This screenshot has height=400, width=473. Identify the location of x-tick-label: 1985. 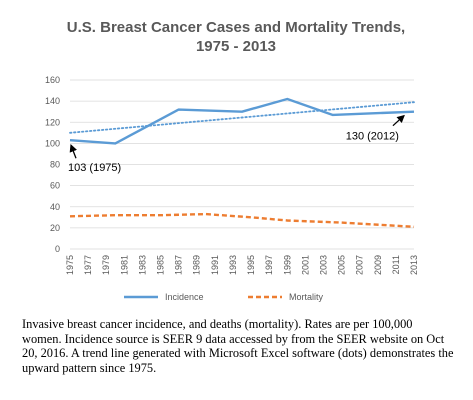
(161, 265).